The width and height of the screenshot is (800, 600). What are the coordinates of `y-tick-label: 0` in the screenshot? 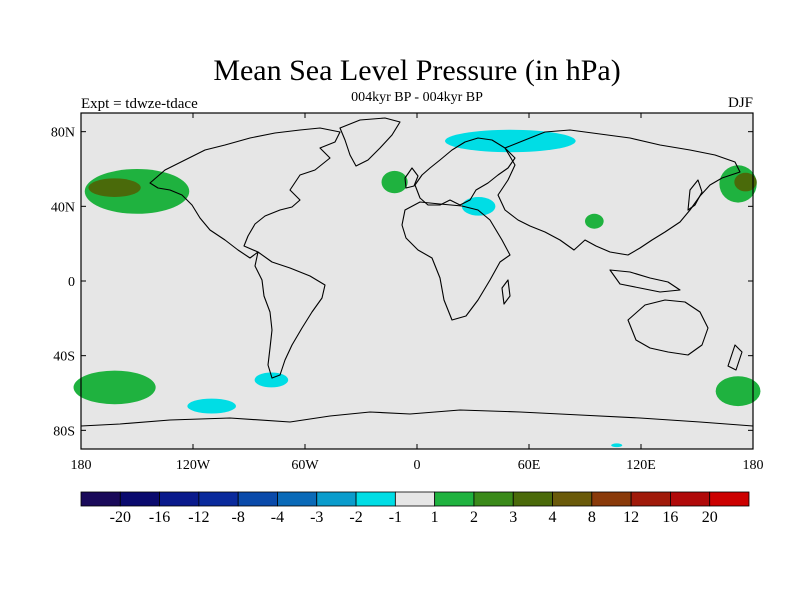 It's located at (71, 282).